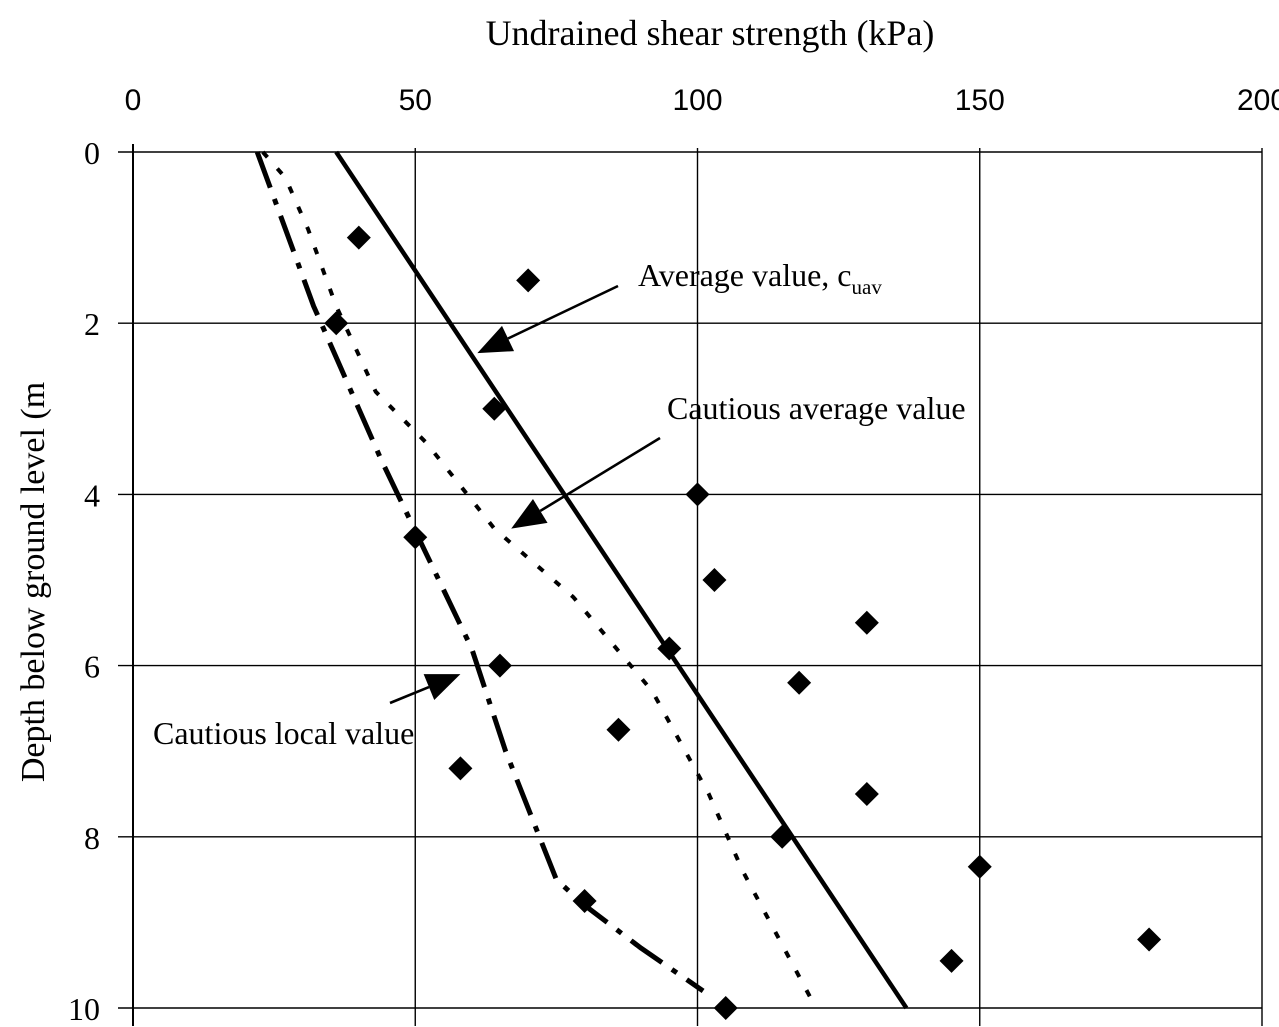 Image resolution: width=1279 pixels, height=1027 pixels. I want to click on y-tick-labels: 0 2 4 6 8 10, so click(84, 581).